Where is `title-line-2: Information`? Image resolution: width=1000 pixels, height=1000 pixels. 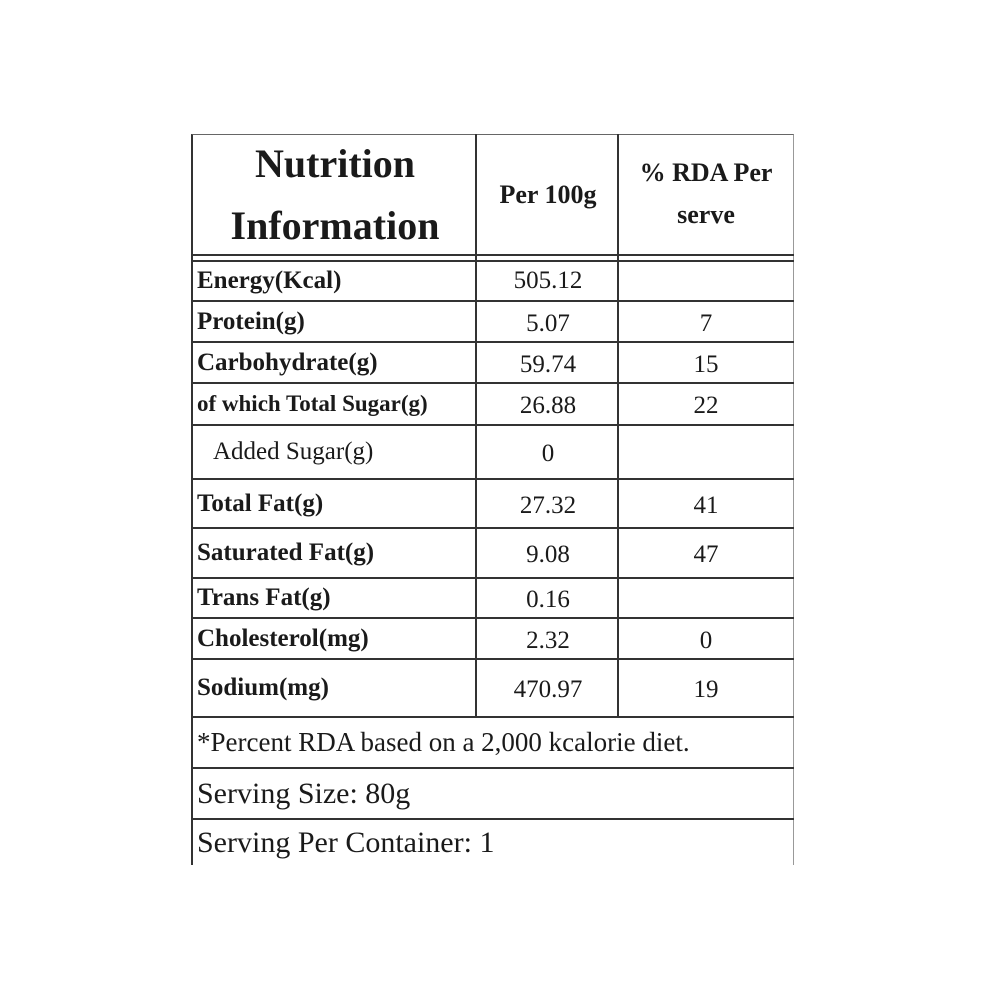 title-line-2: Information is located at coordinates (335, 225).